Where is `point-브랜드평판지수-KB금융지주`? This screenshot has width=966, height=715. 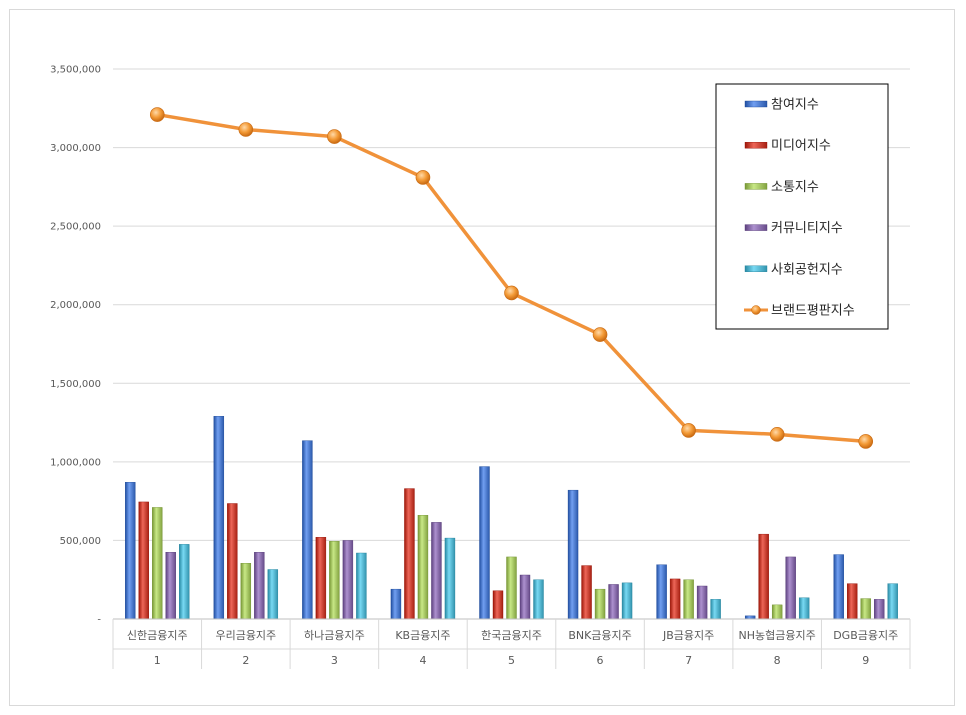 point-브랜드평판지수-KB금융지주 is located at coordinates (423, 177).